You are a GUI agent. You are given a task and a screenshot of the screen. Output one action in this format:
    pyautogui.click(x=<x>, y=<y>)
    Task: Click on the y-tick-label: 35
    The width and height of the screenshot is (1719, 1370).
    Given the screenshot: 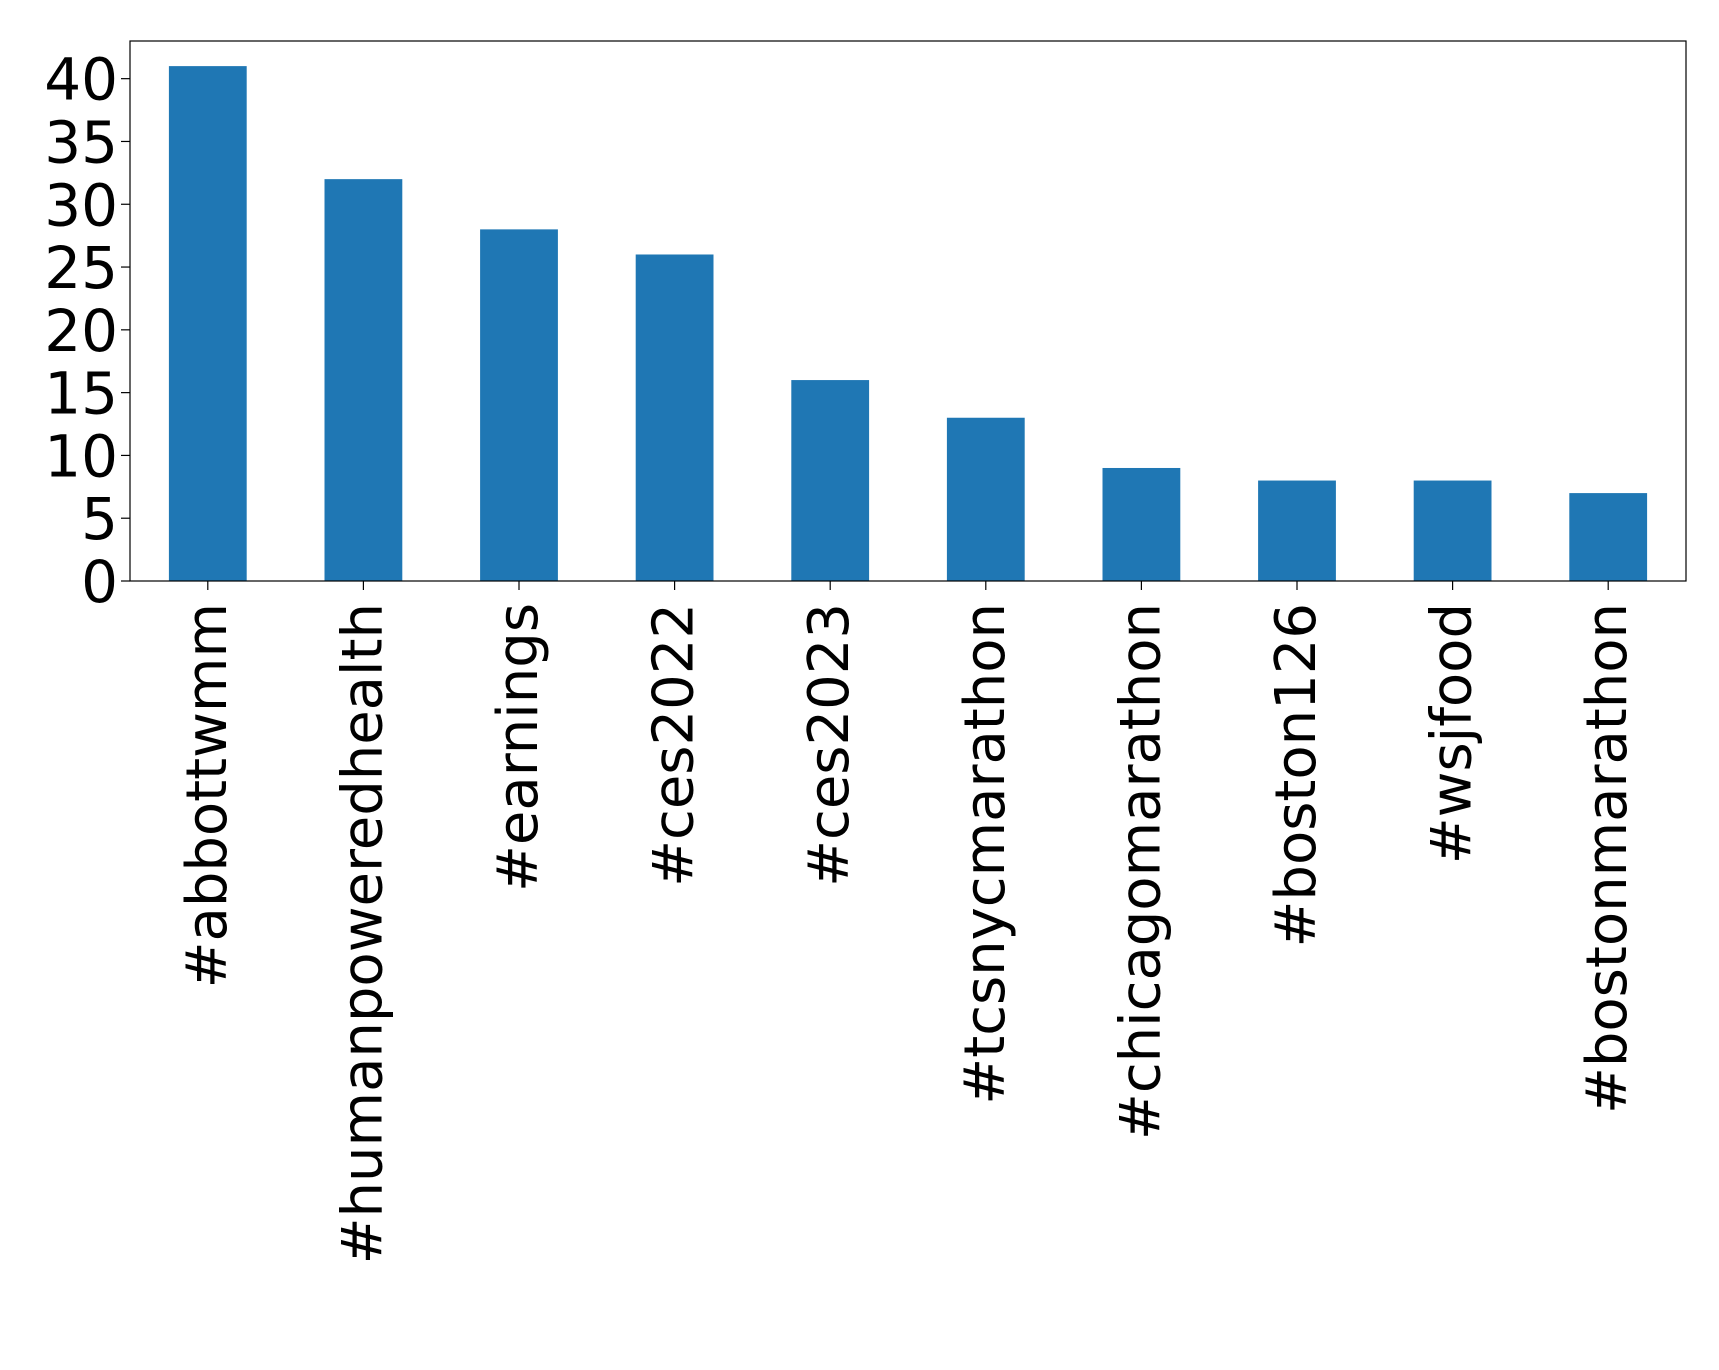 What is the action you would take?
    pyautogui.click(x=81, y=142)
    